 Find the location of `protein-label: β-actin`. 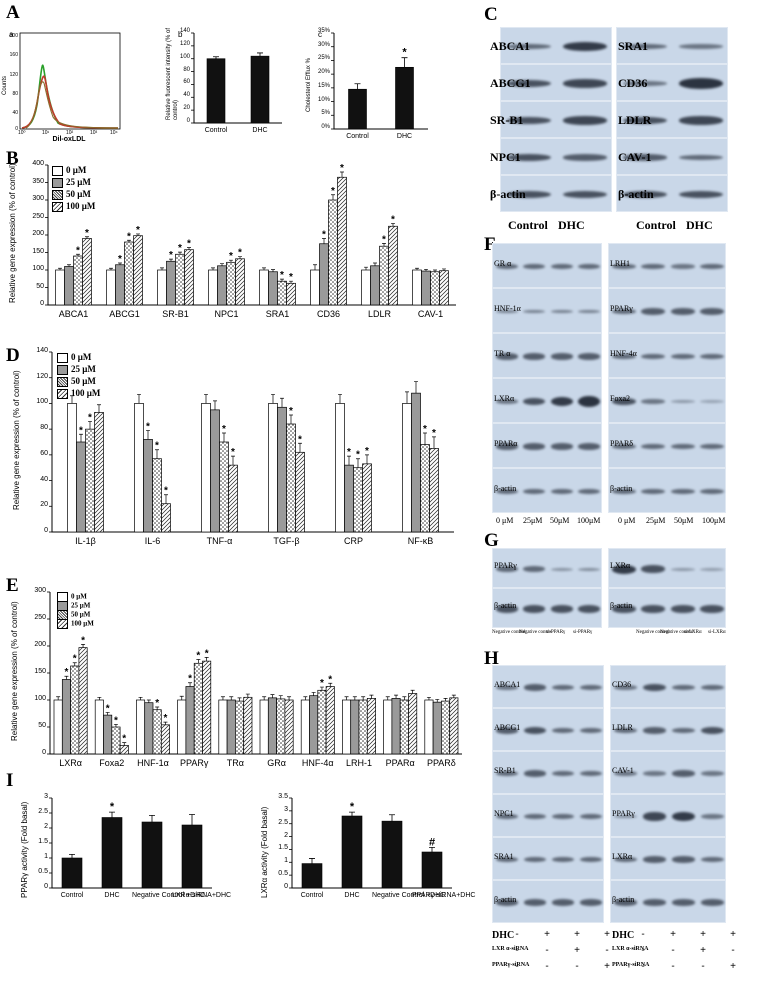

protein-label: β-actin is located at coordinates (505, 899).